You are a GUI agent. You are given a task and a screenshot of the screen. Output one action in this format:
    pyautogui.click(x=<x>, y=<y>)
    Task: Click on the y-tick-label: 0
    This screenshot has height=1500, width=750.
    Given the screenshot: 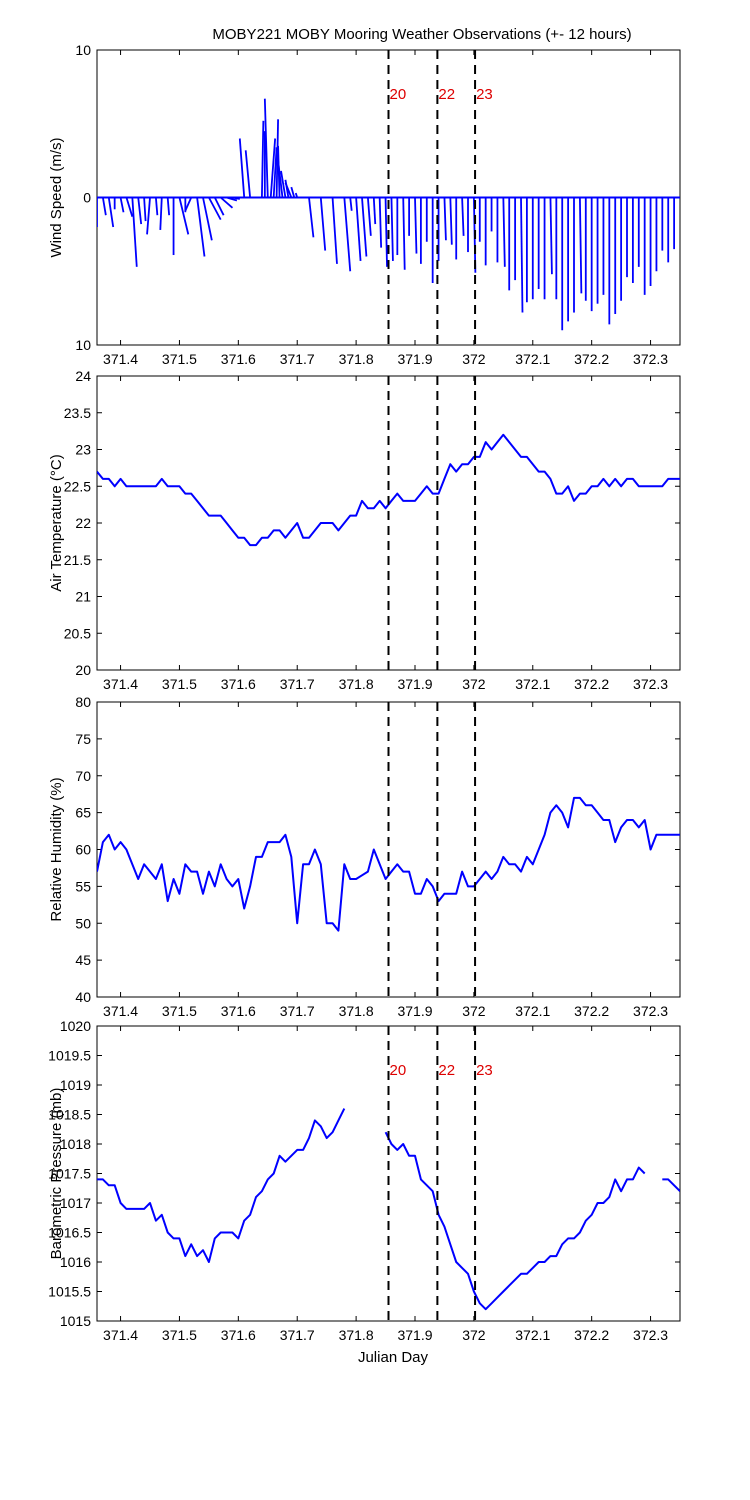 What is the action you would take?
    pyautogui.click(x=87, y=198)
    